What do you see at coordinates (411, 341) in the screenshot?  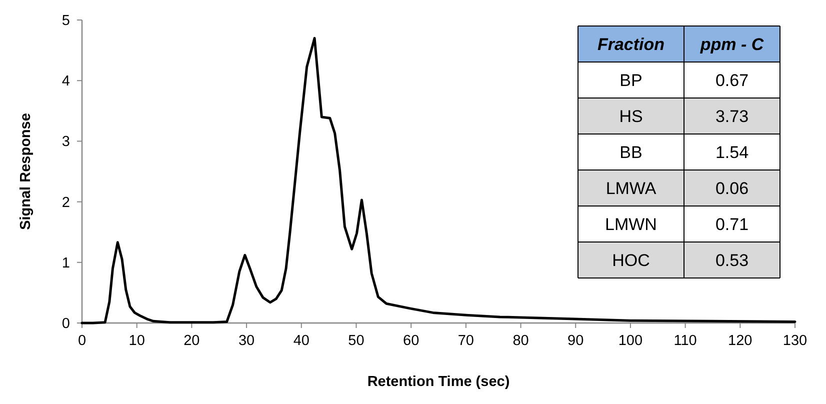 I see `x-tick-label: 60` at bounding box center [411, 341].